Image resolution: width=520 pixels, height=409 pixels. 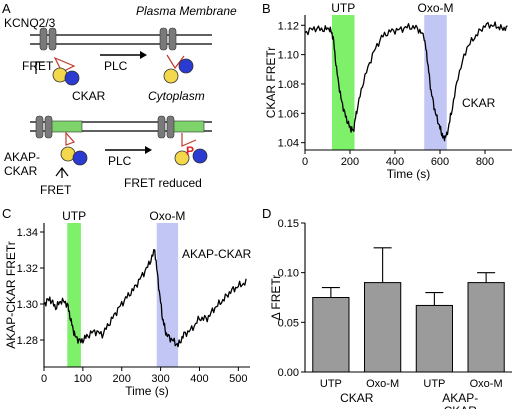 I want to click on panel-b-shade-label-1: Oxo-M, so click(x=436, y=8).